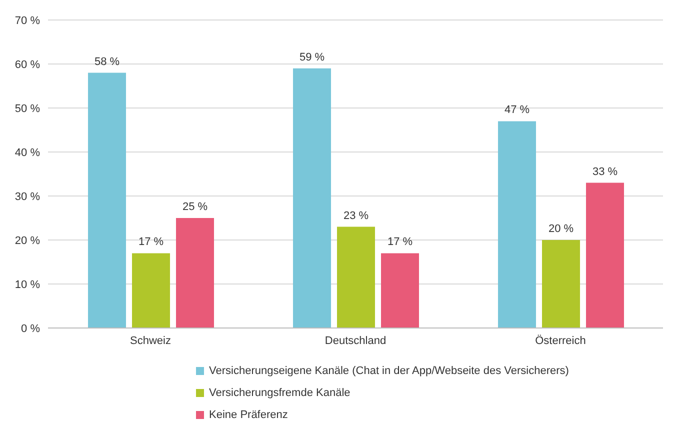 The height and width of the screenshot is (428, 679). I want to click on legend-label: Versicherungsfremde Kanäle, so click(279, 393).